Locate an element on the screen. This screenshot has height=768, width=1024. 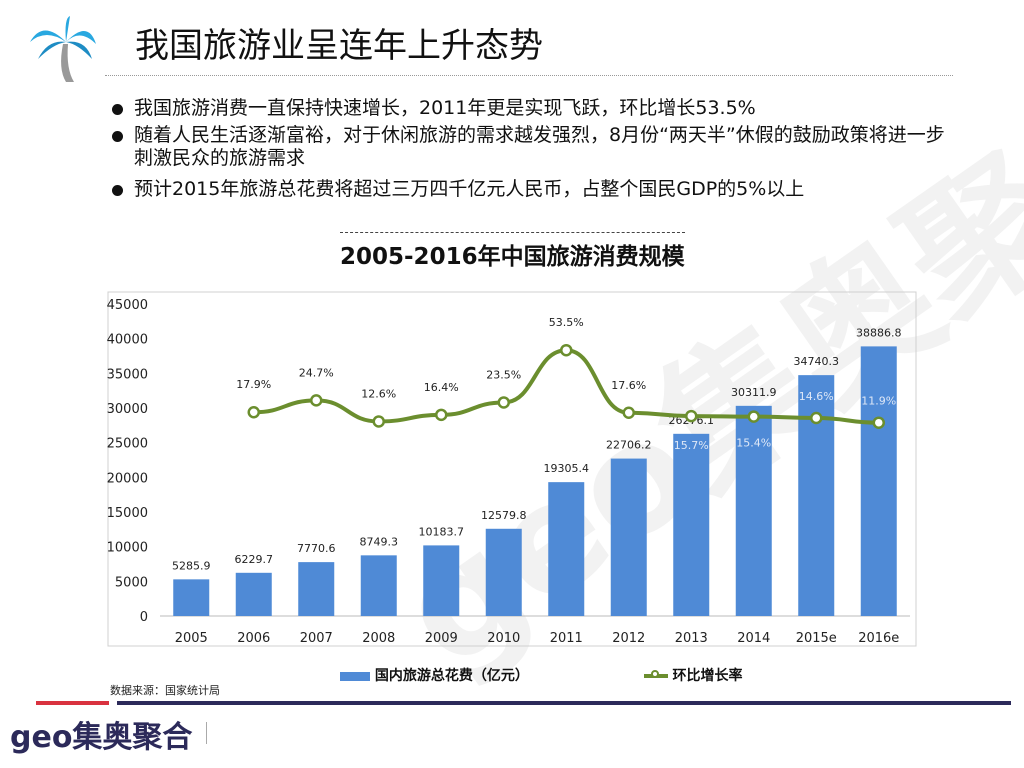
y-tick-label: 30000 is located at coordinates (127, 409).